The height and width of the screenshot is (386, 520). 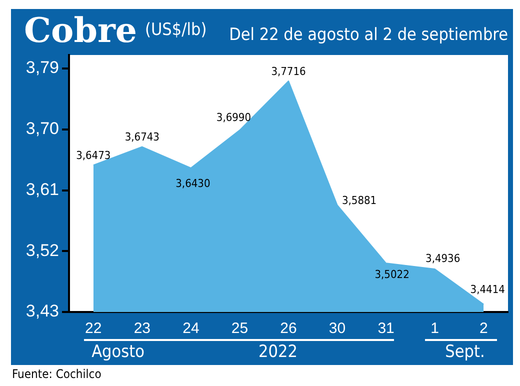 I want to click on data-label: 3,7716, so click(x=288, y=71).